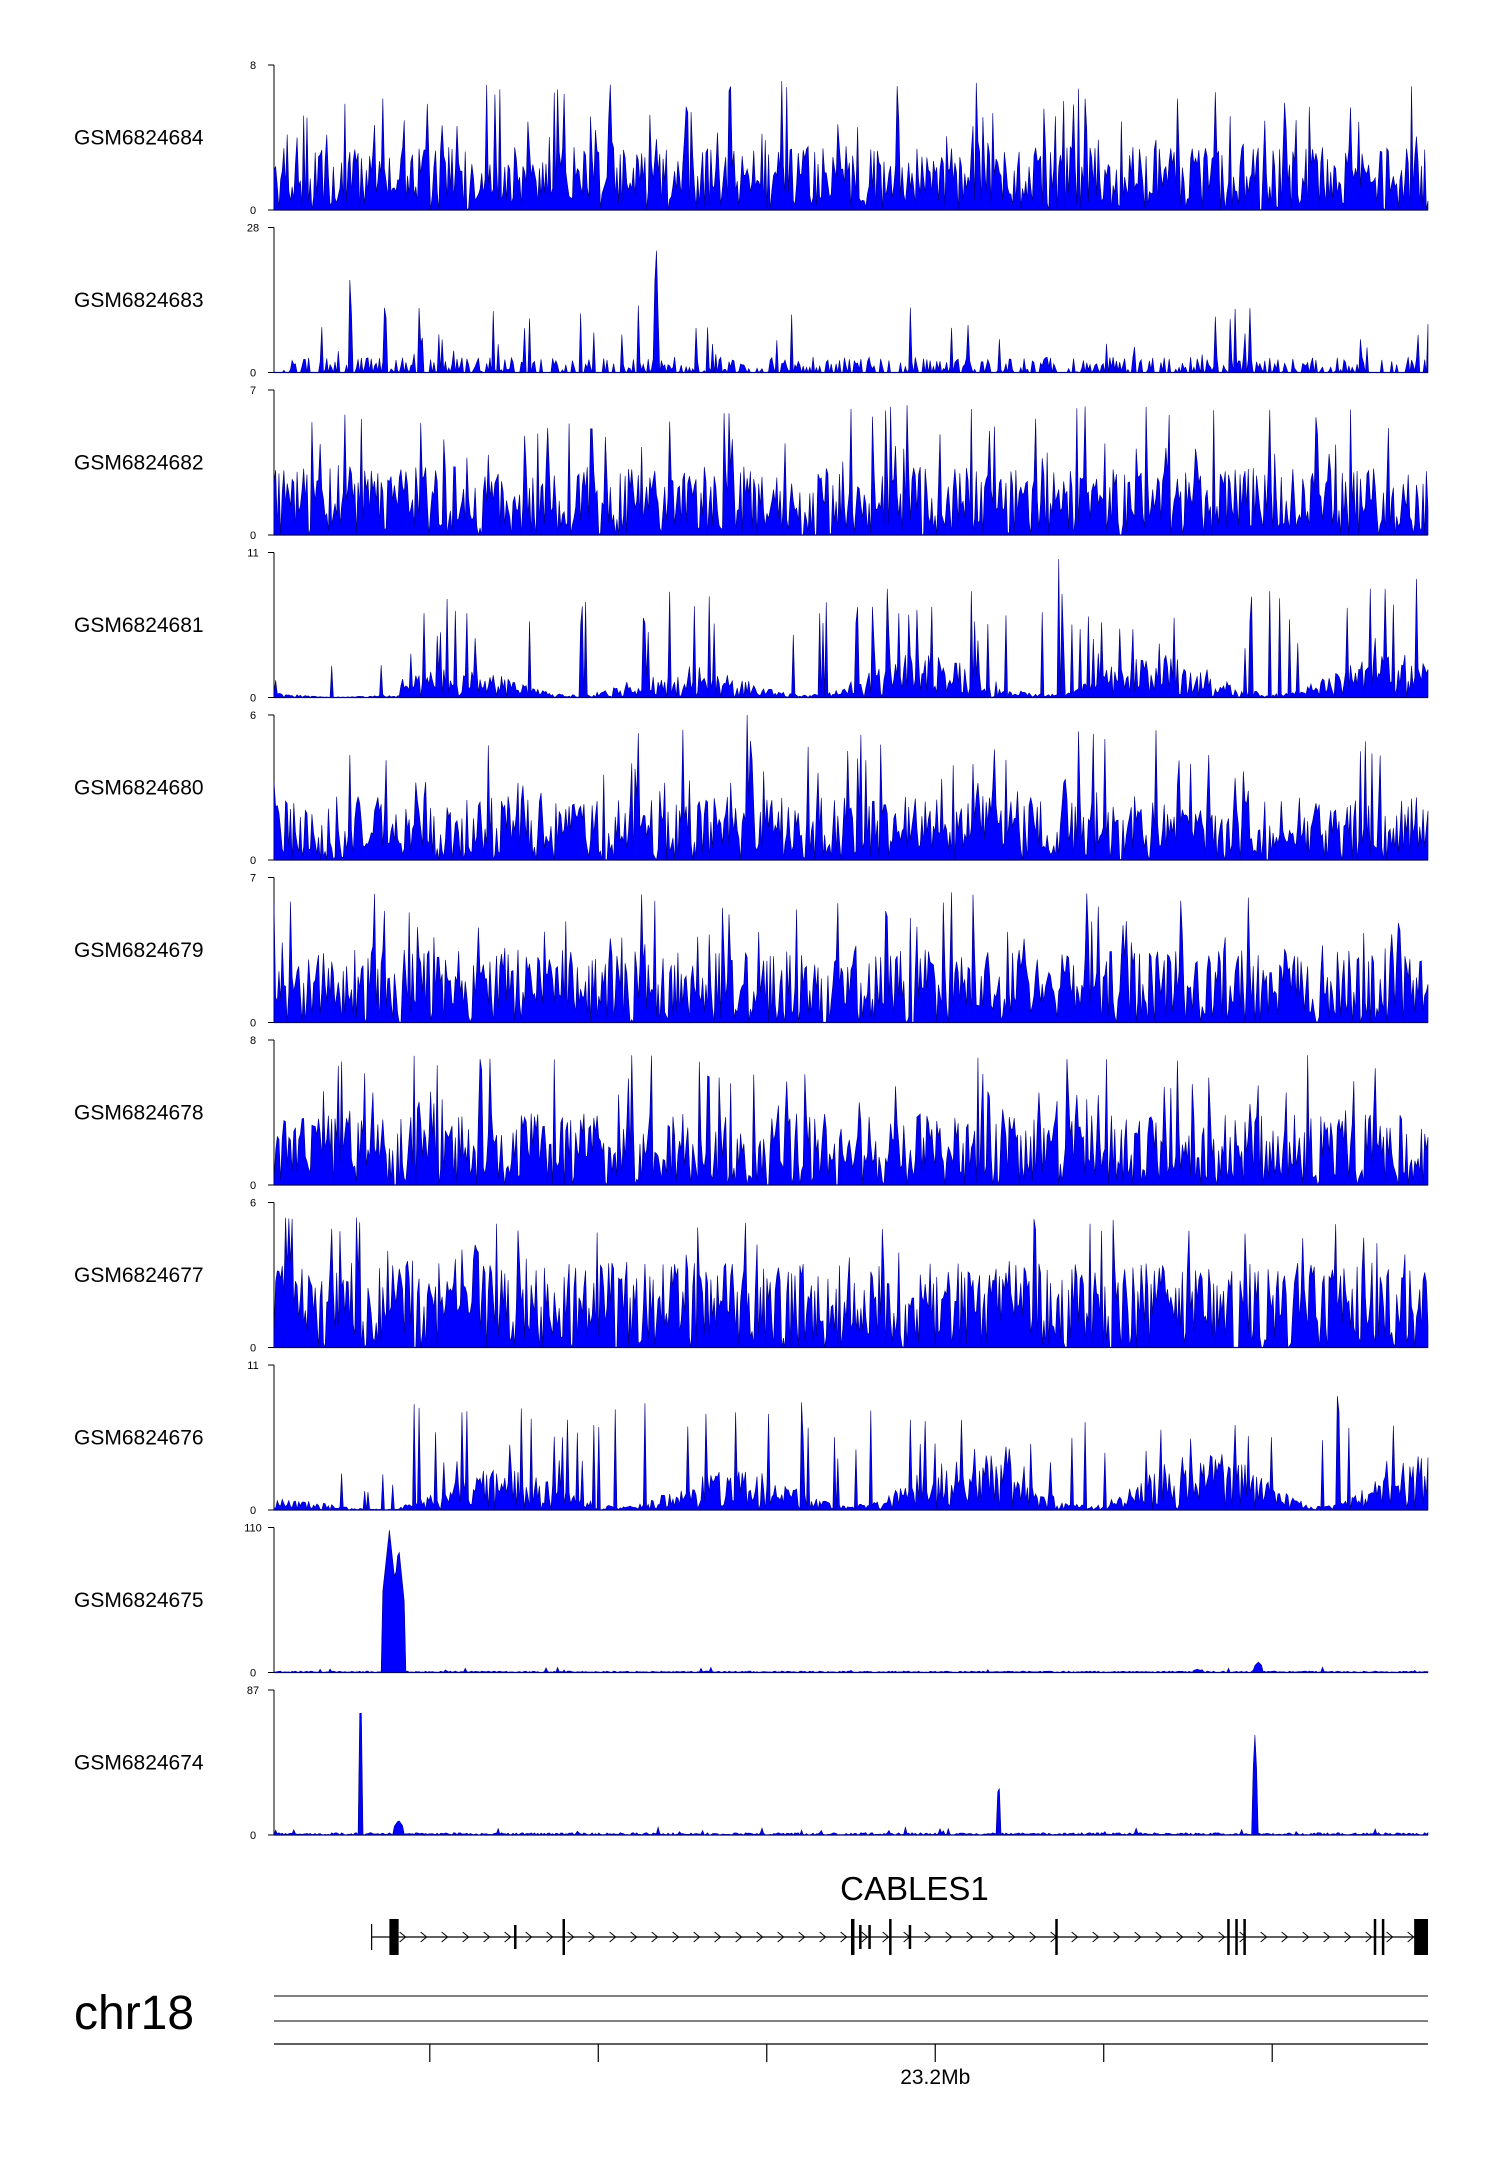 The height and width of the screenshot is (2170, 1500). What do you see at coordinates (139, 1600) in the screenshot?
I see `track-label: GSM6824675` at bounding box center [139, 1600].